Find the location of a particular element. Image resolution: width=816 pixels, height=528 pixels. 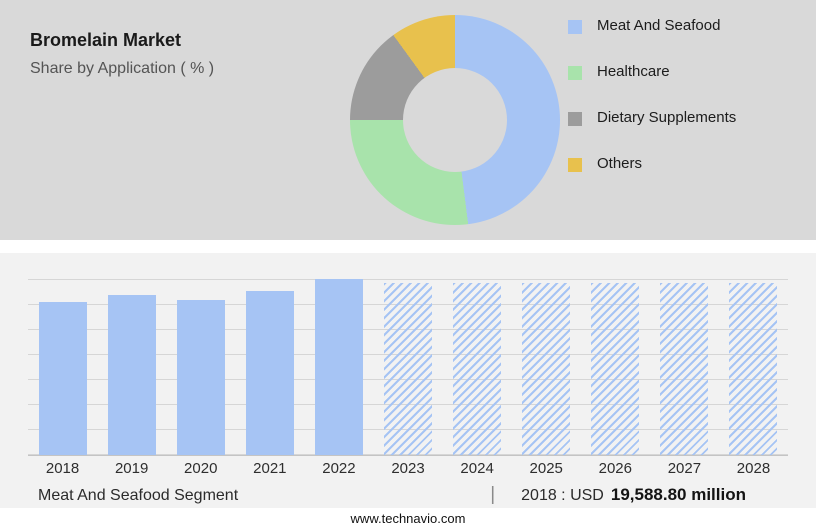

forecast-bar-2023 is located at coordinates (408, 369).